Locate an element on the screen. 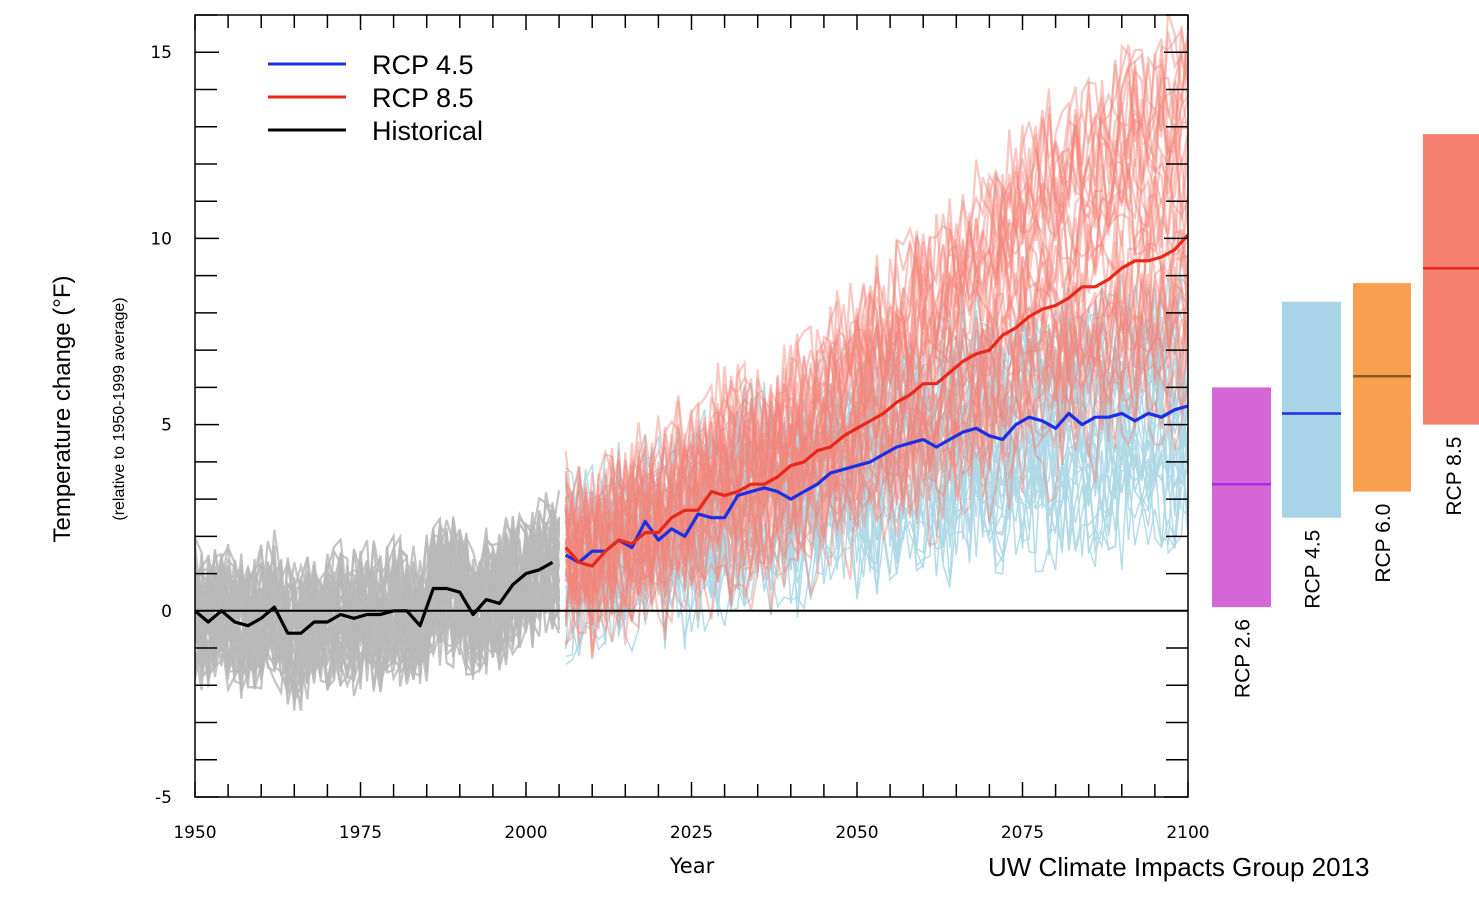 The width and height of the screenshot is (1479, 897). range-bar-label: RCP 8.5 is located at coordinates (1454, 476).